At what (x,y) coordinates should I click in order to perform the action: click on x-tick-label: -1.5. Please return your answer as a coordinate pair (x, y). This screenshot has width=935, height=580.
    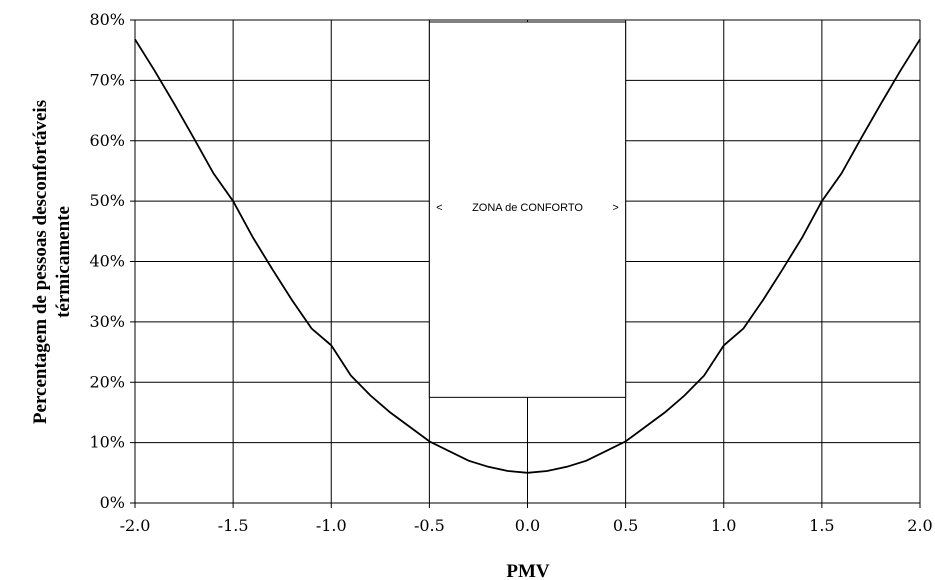
    Looking at the image, I should click on (233, 525).